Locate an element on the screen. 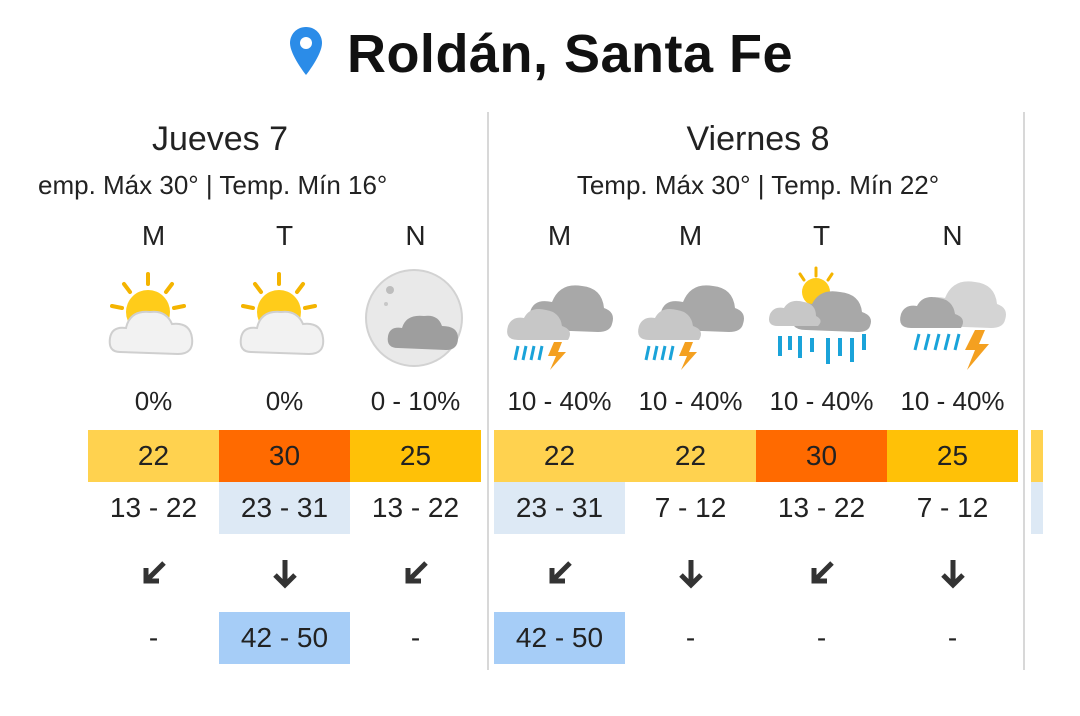 The image size is (1080, 716). location-header: Roldán, Santa Fe is located at coordinates (540, 54).